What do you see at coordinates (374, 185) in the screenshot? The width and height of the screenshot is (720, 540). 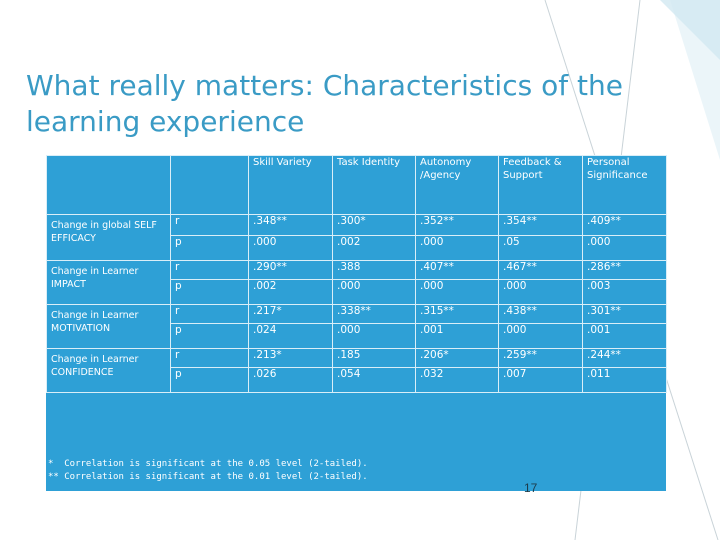 I see `column-header: Task Identity` at bounding box center [374, 185].